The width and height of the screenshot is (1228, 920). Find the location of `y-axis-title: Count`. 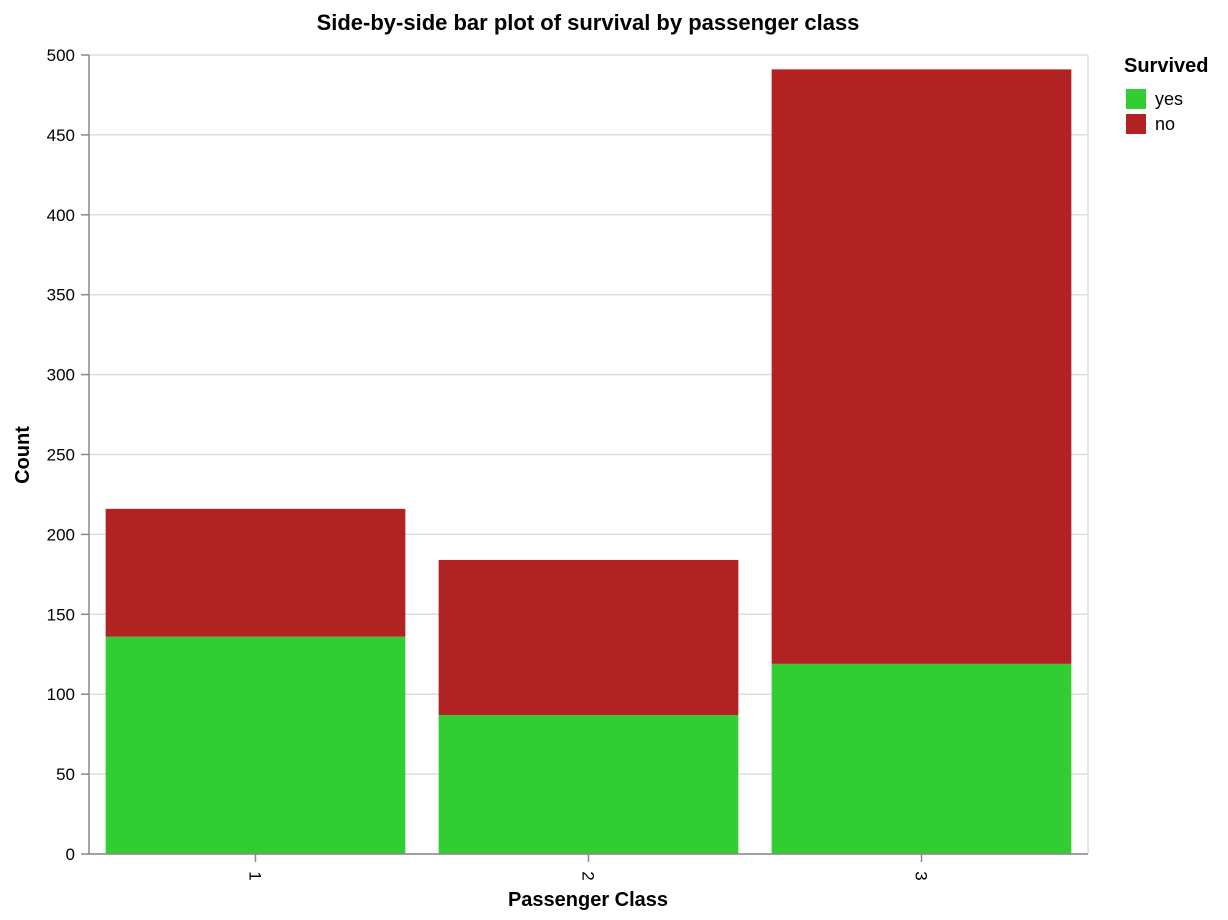

y-axis-title: Count is located at coordinates (23, 455).